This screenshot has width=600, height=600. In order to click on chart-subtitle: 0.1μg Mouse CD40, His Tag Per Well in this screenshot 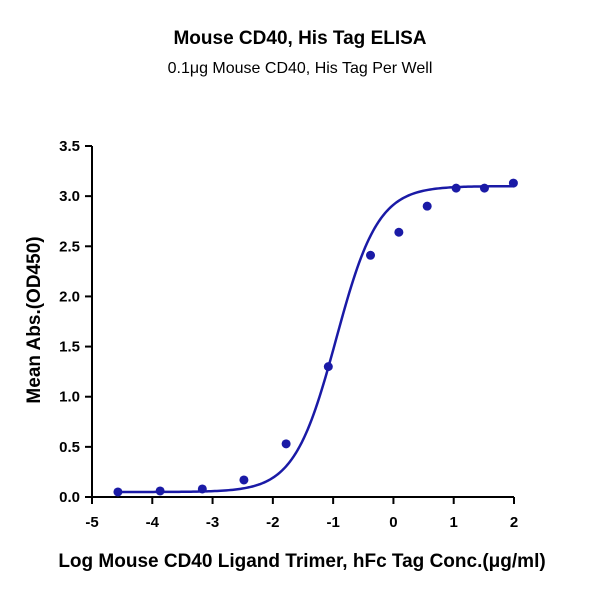, I will do `click(300, 68)`.